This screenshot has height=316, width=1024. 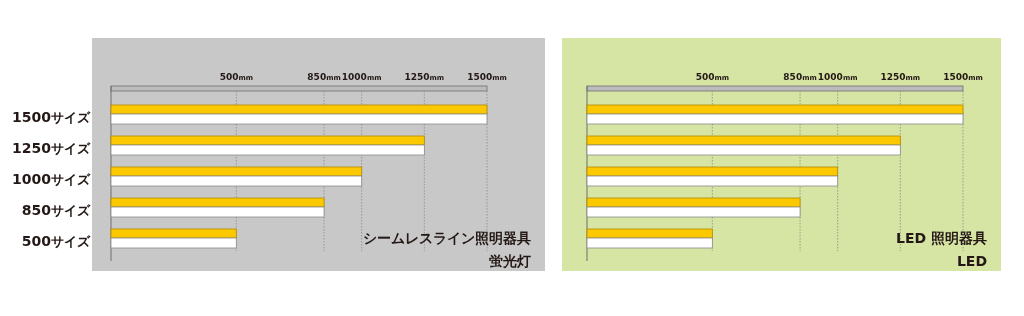 I want to click on text: LED, so click(x=971, y=261).